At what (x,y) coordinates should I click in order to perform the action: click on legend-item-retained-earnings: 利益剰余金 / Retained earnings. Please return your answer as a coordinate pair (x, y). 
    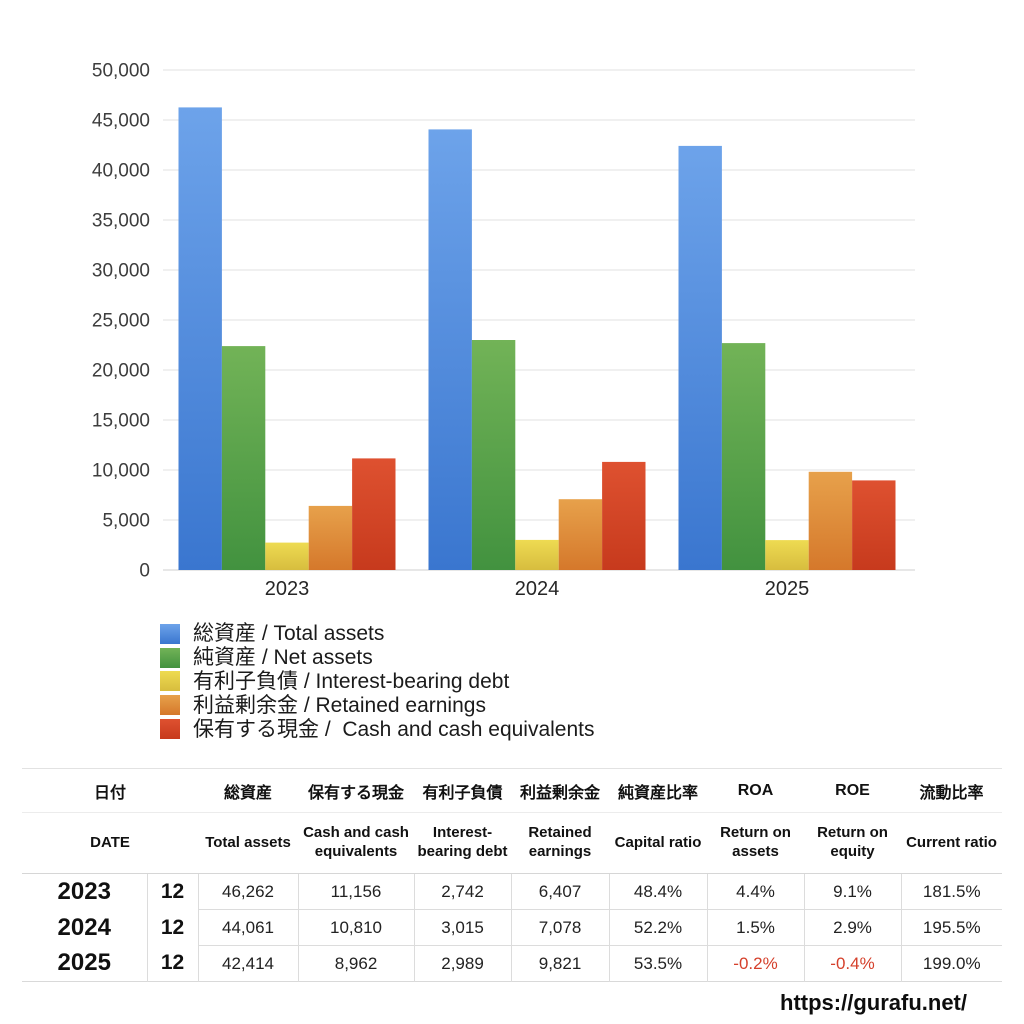
    Looking at the image, I should click on (377, 705).